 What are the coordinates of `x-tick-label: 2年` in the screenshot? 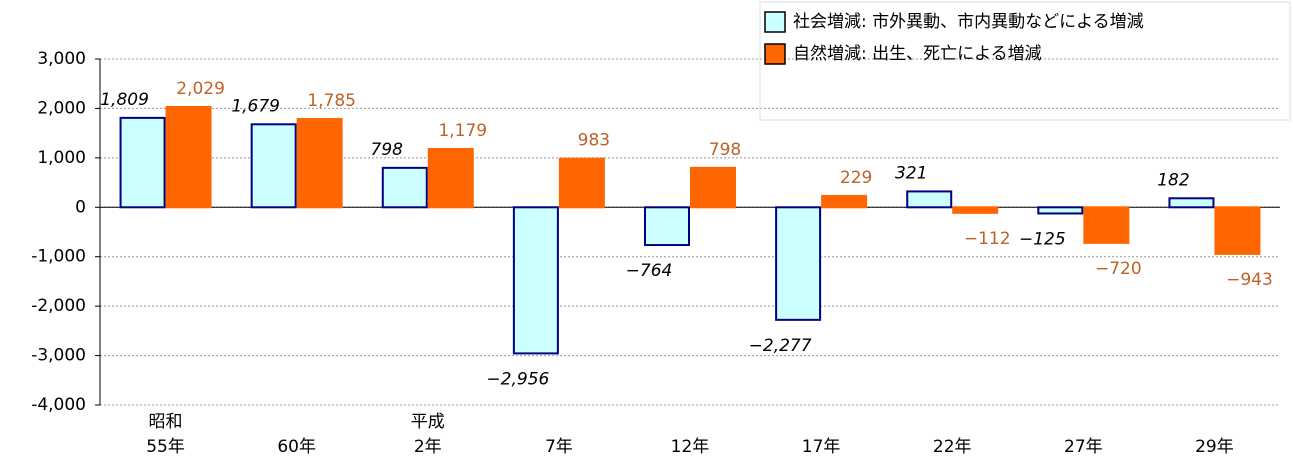 It's located at (428, 447).